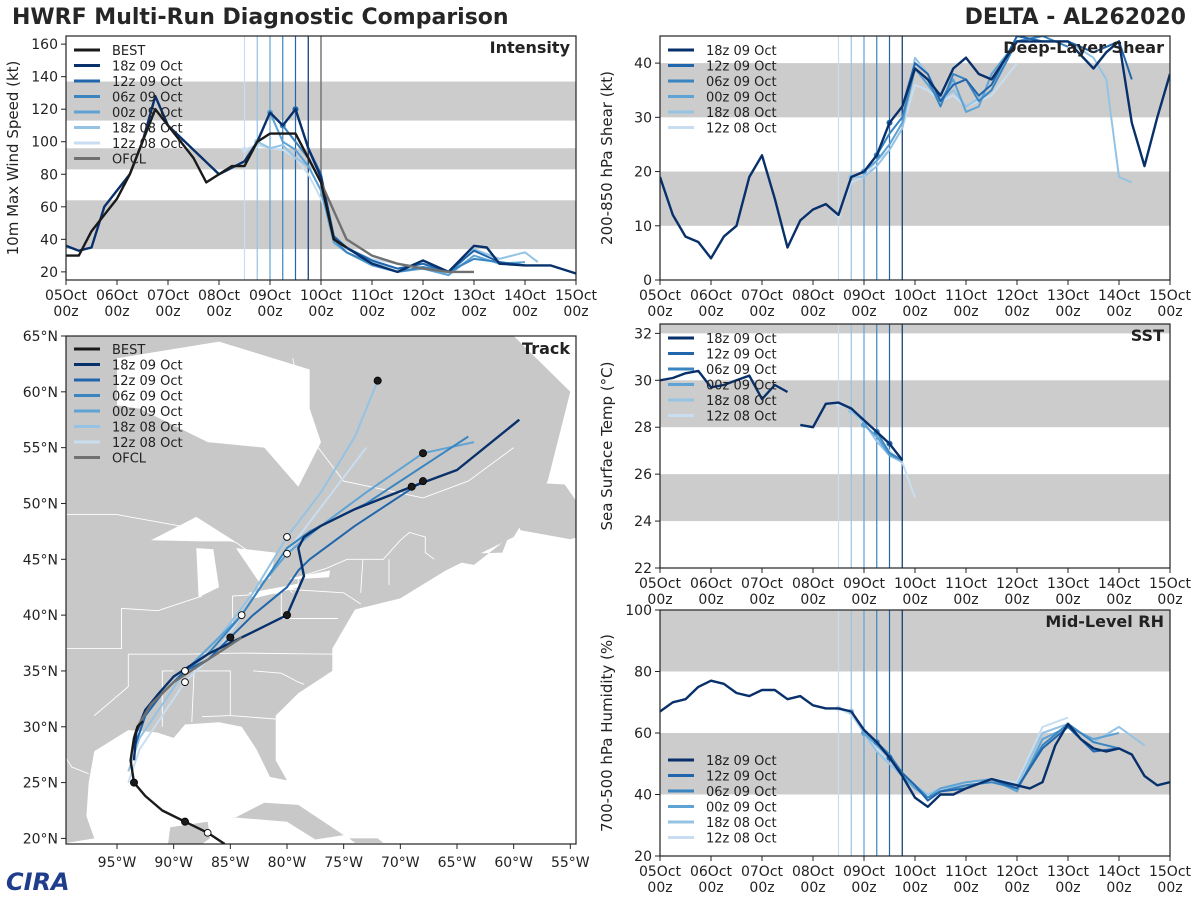 The image size is (1200, 900). What do you see at coordinates (44, 78) in the screenshot?
I see `y-tick-label: 140` at bounding box center [44, 78].